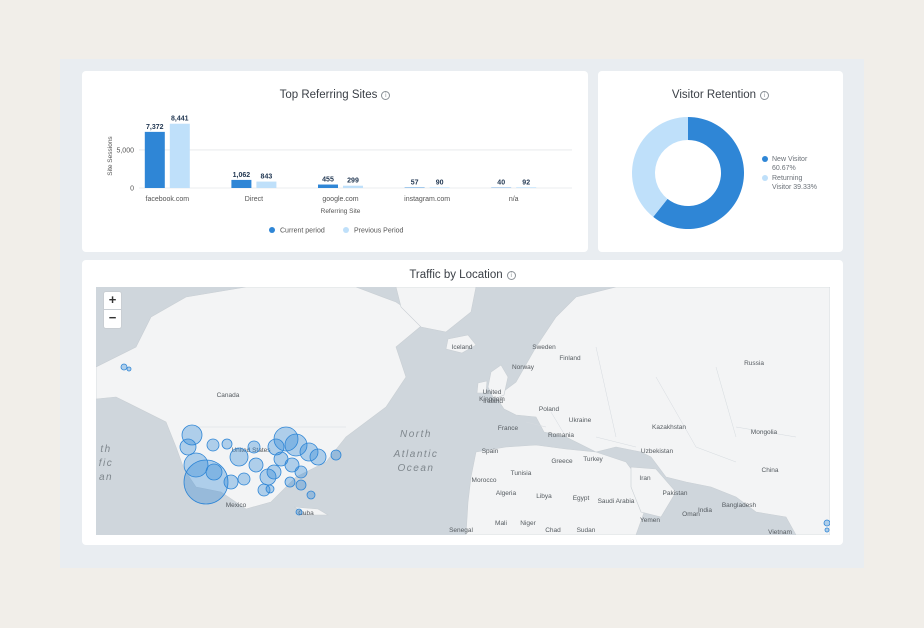 The height and width of the screenshot is (628, 924). I want to click on north-america-landmass, so click(261, 398).